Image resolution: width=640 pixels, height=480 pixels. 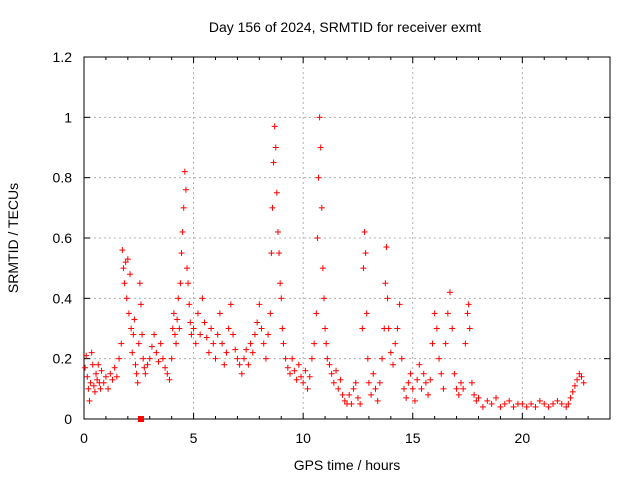 What do you see at coordinates (68, 419) in the screenshot?
I see `y-tick-label: 0` at bounding box center [68, 419].